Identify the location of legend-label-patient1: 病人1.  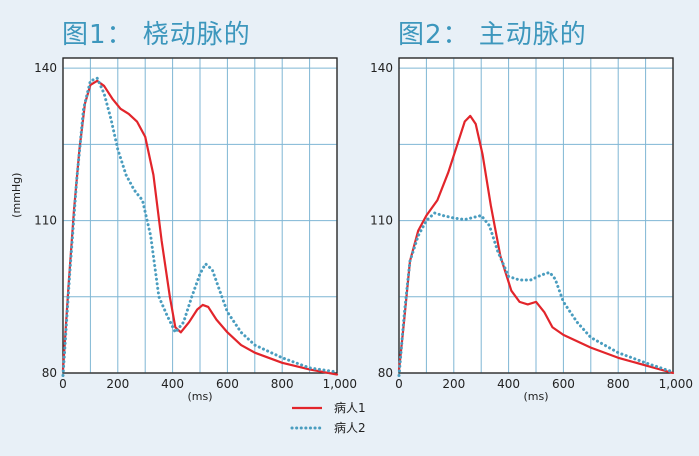
(350, 407).